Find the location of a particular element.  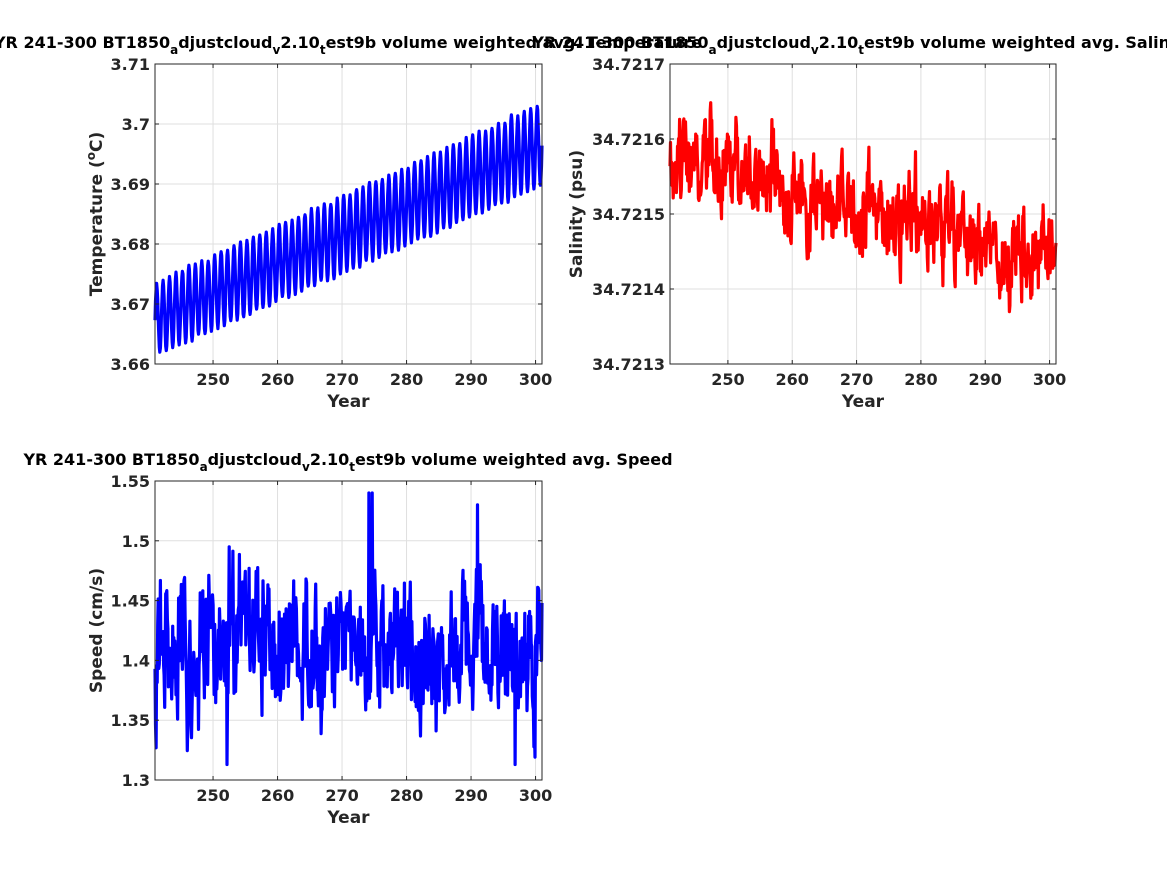

panel1-title-part: v is located at coordinates (815, 50).